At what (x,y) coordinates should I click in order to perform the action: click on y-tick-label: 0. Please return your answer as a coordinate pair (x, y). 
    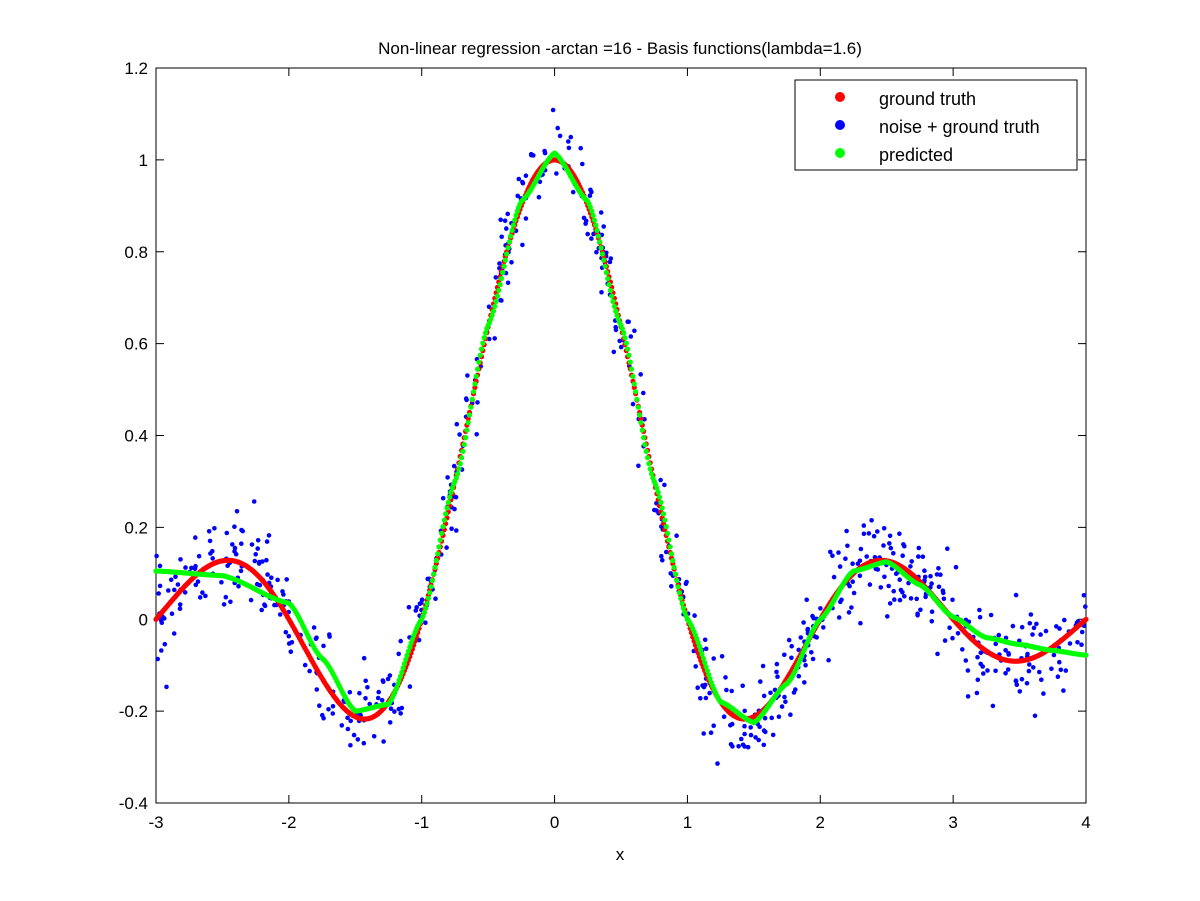
    Looking at the image, I should click on (143, 619).